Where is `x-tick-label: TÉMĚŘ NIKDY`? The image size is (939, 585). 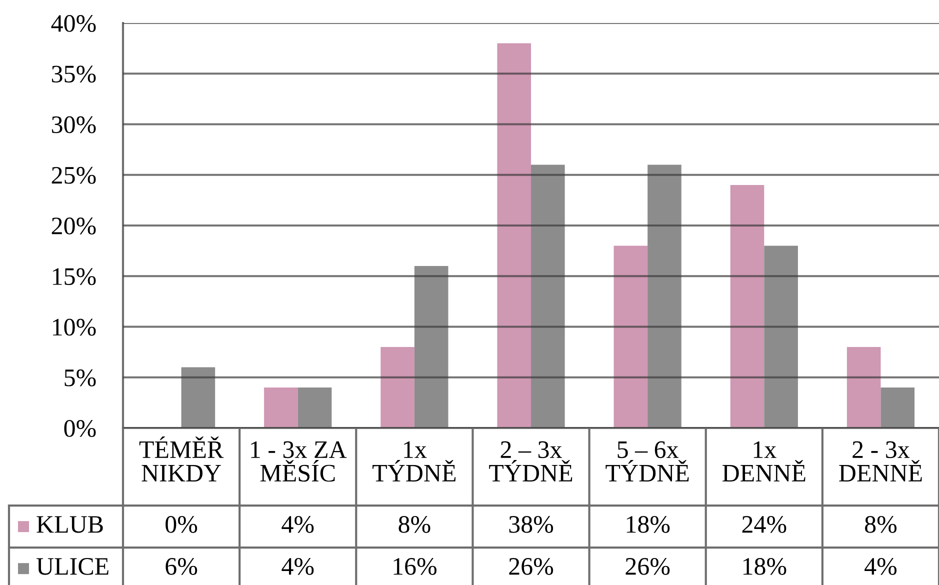
x-tick-label: TÉMĚŘ NIKDY is located at coordinates (181, 459).